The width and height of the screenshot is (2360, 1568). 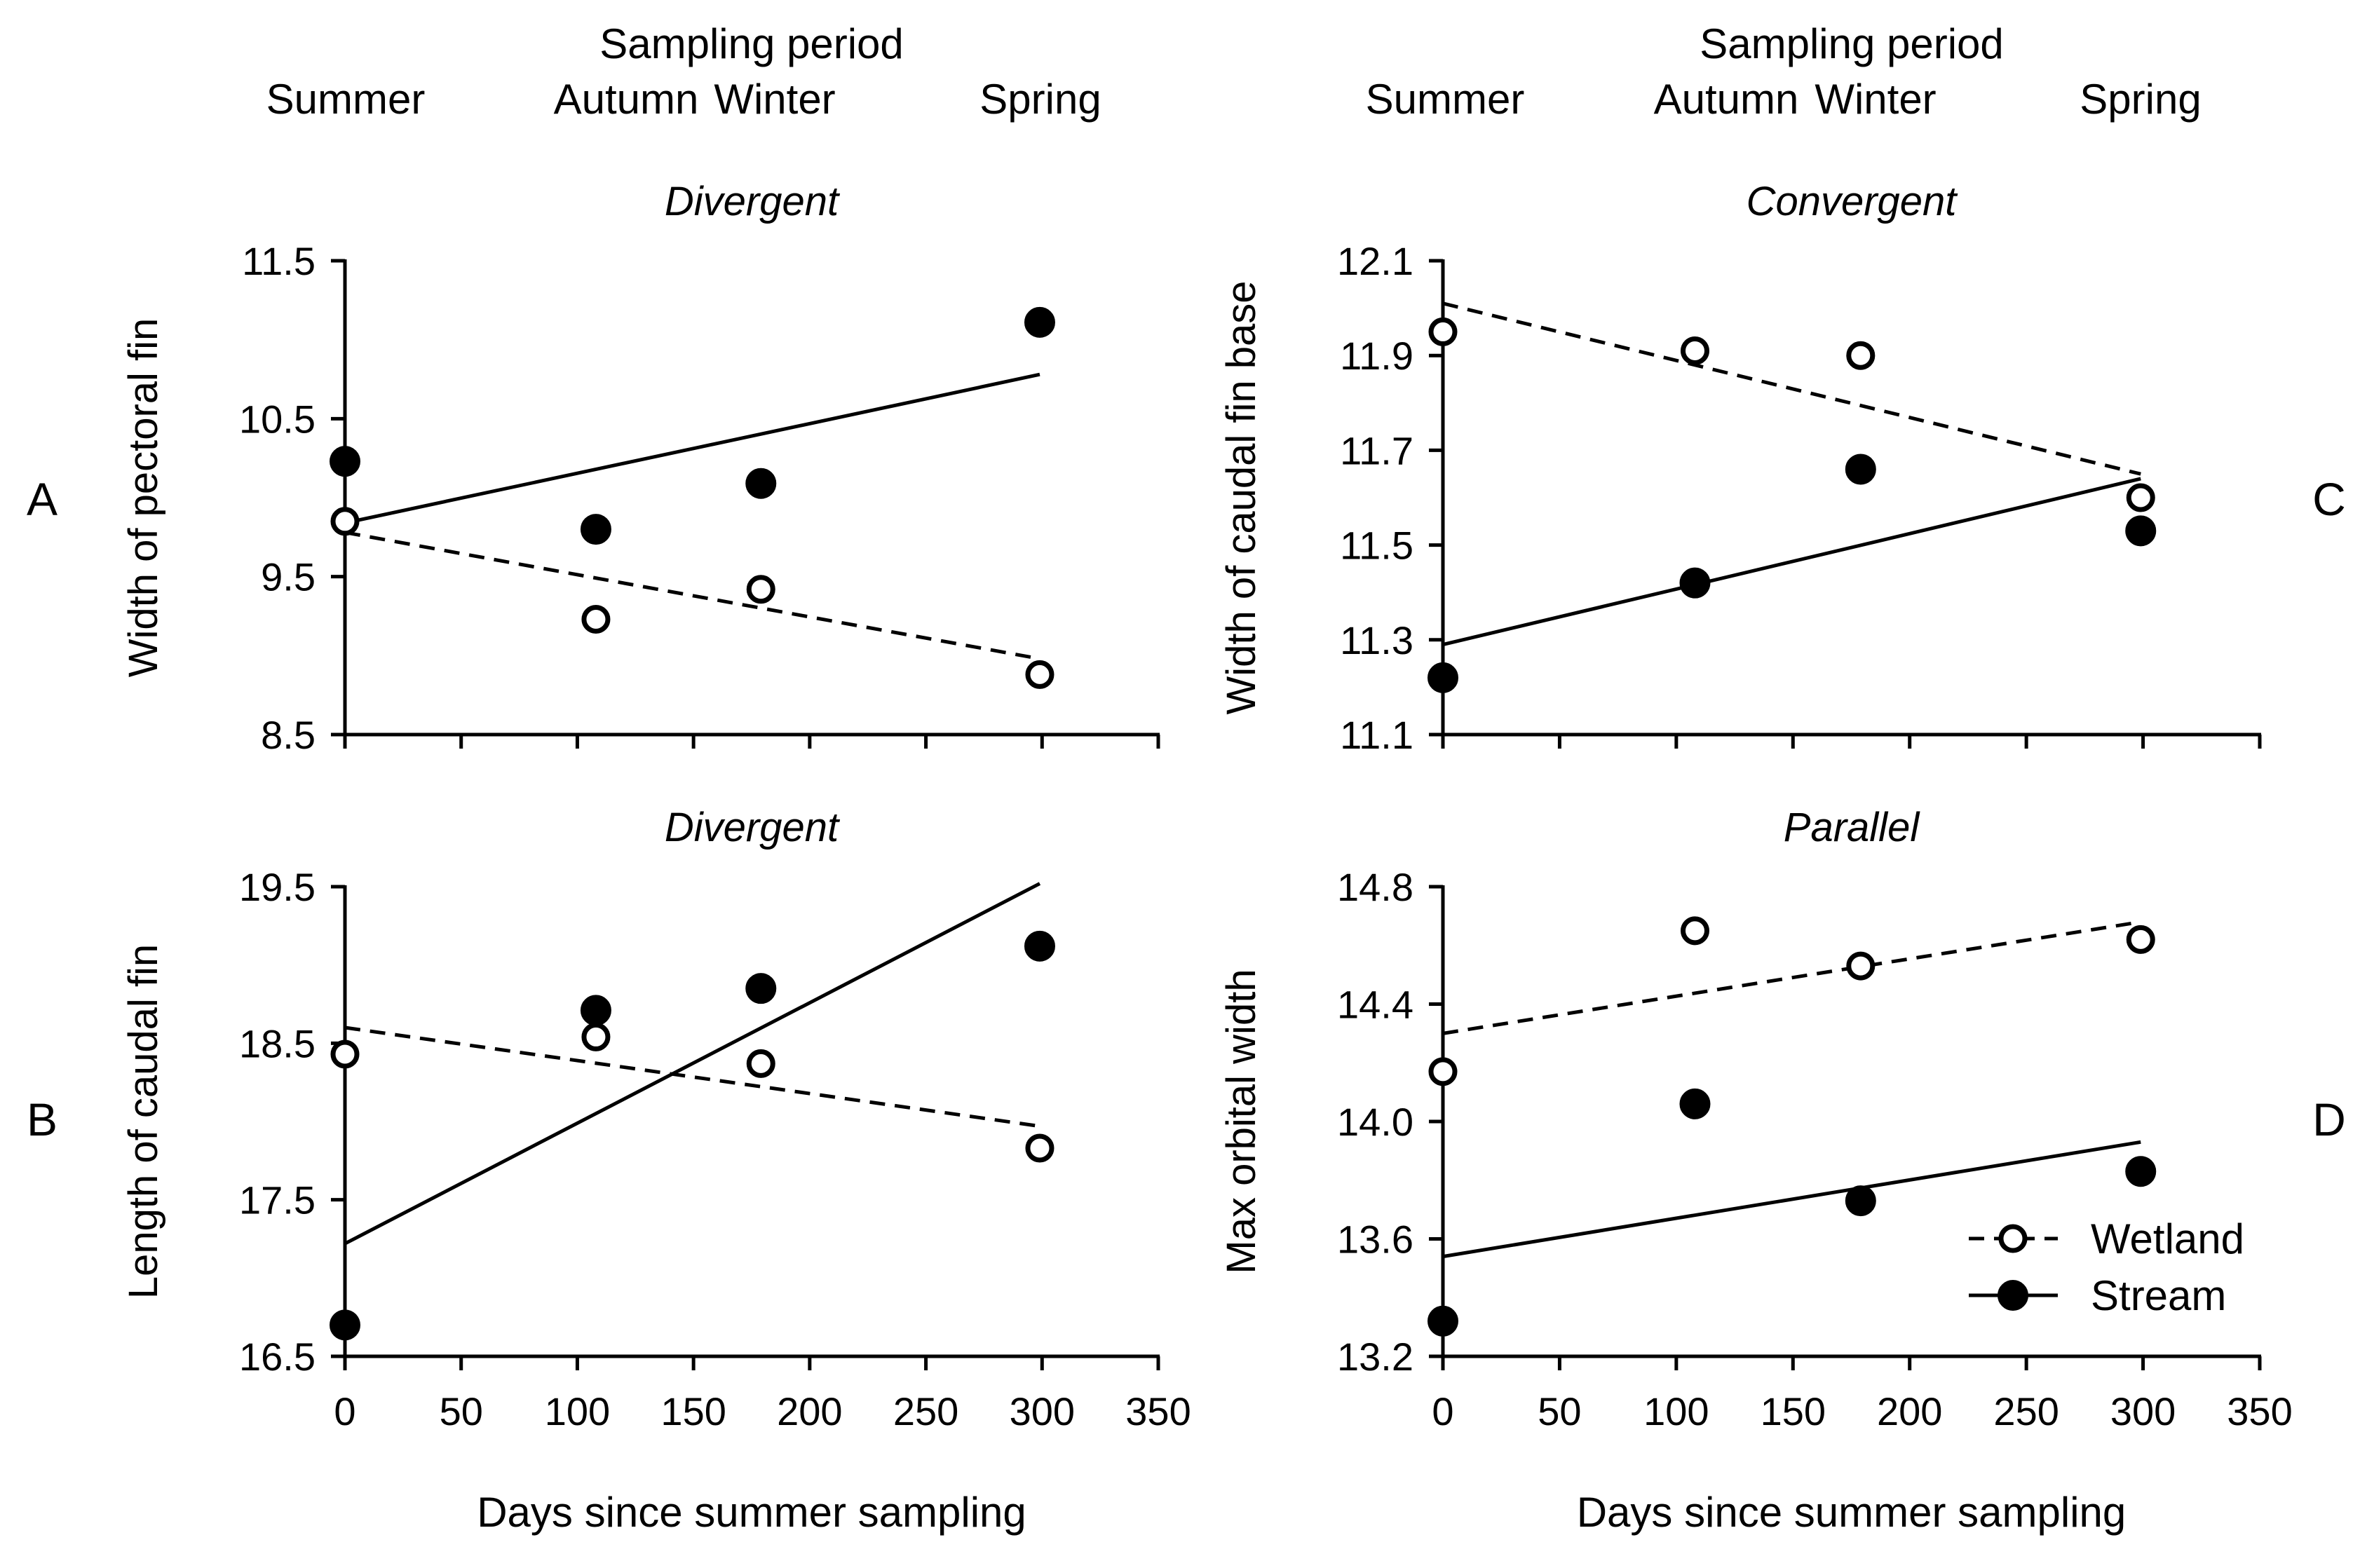 What do you see at coordinates (277, 1043) in the screenshot?
I see `y-tick-label: 18.5` at bounding box center [277, 1043].